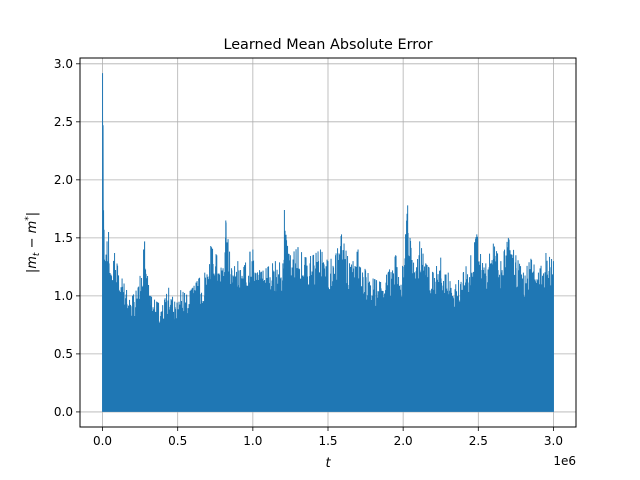 The height and width of the screenshot is (480, 640). What do you see at coordinates (63, 412) in the screenshot?
I see `y-tick-label: 0.0` at bounding box center [63, 412].